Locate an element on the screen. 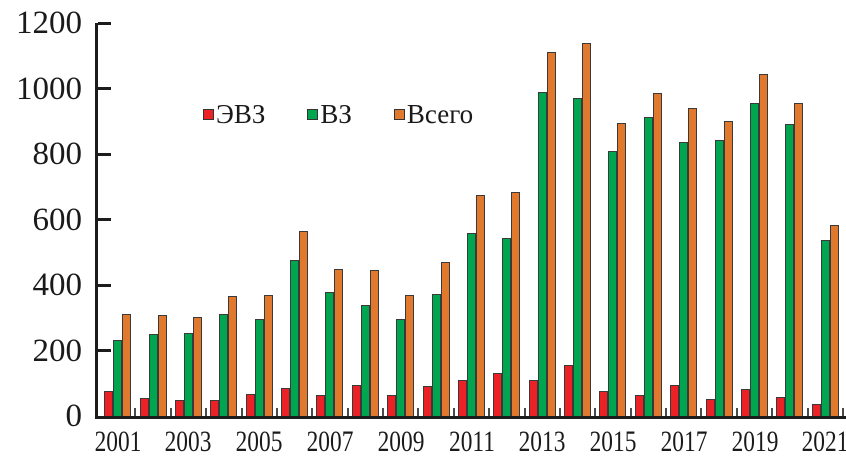 The width and height of the screenshot is (846, 459). legend: ЭВЗ ВЗ Всего is located at coordinates (338, 114).